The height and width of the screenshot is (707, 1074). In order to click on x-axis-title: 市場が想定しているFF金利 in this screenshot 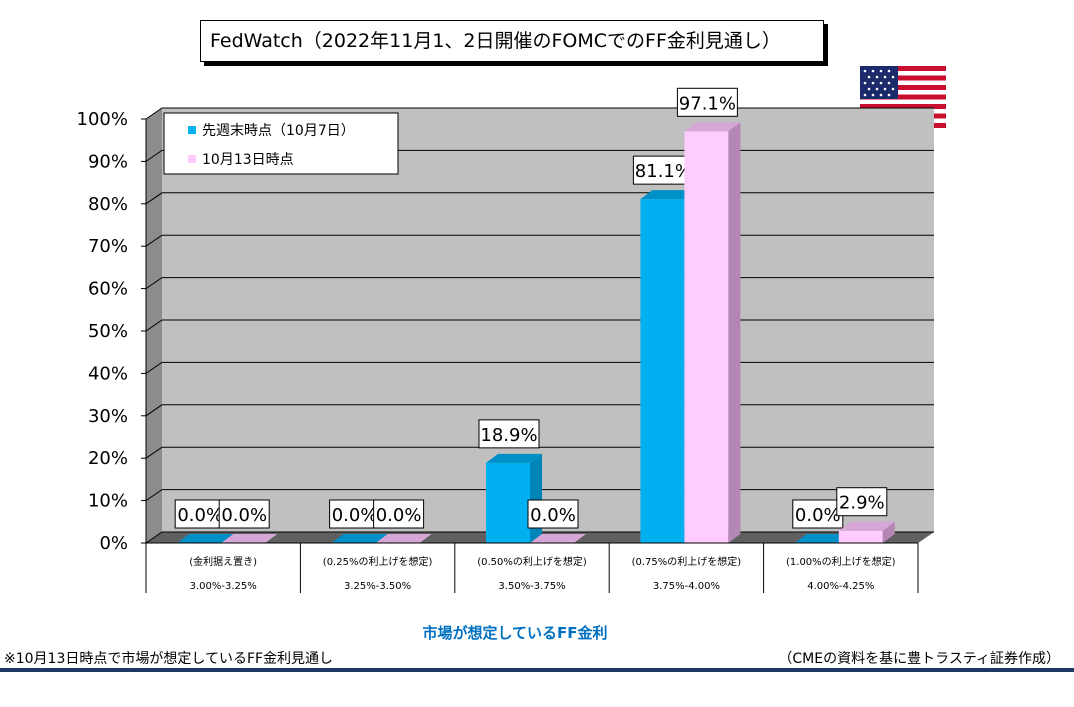, I will do `click(515, 633)`.